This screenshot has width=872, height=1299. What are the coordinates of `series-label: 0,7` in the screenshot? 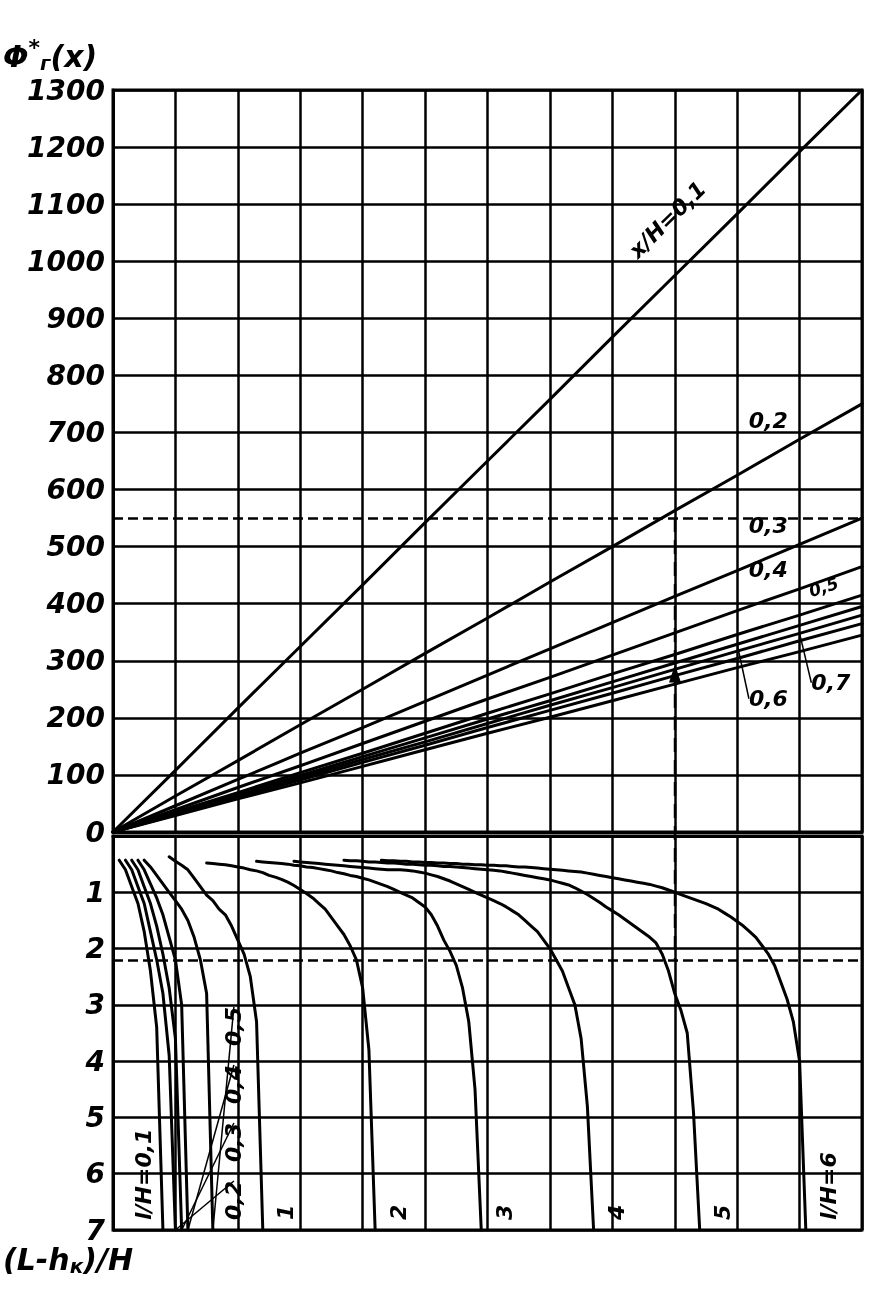 It's located at (831, 683).